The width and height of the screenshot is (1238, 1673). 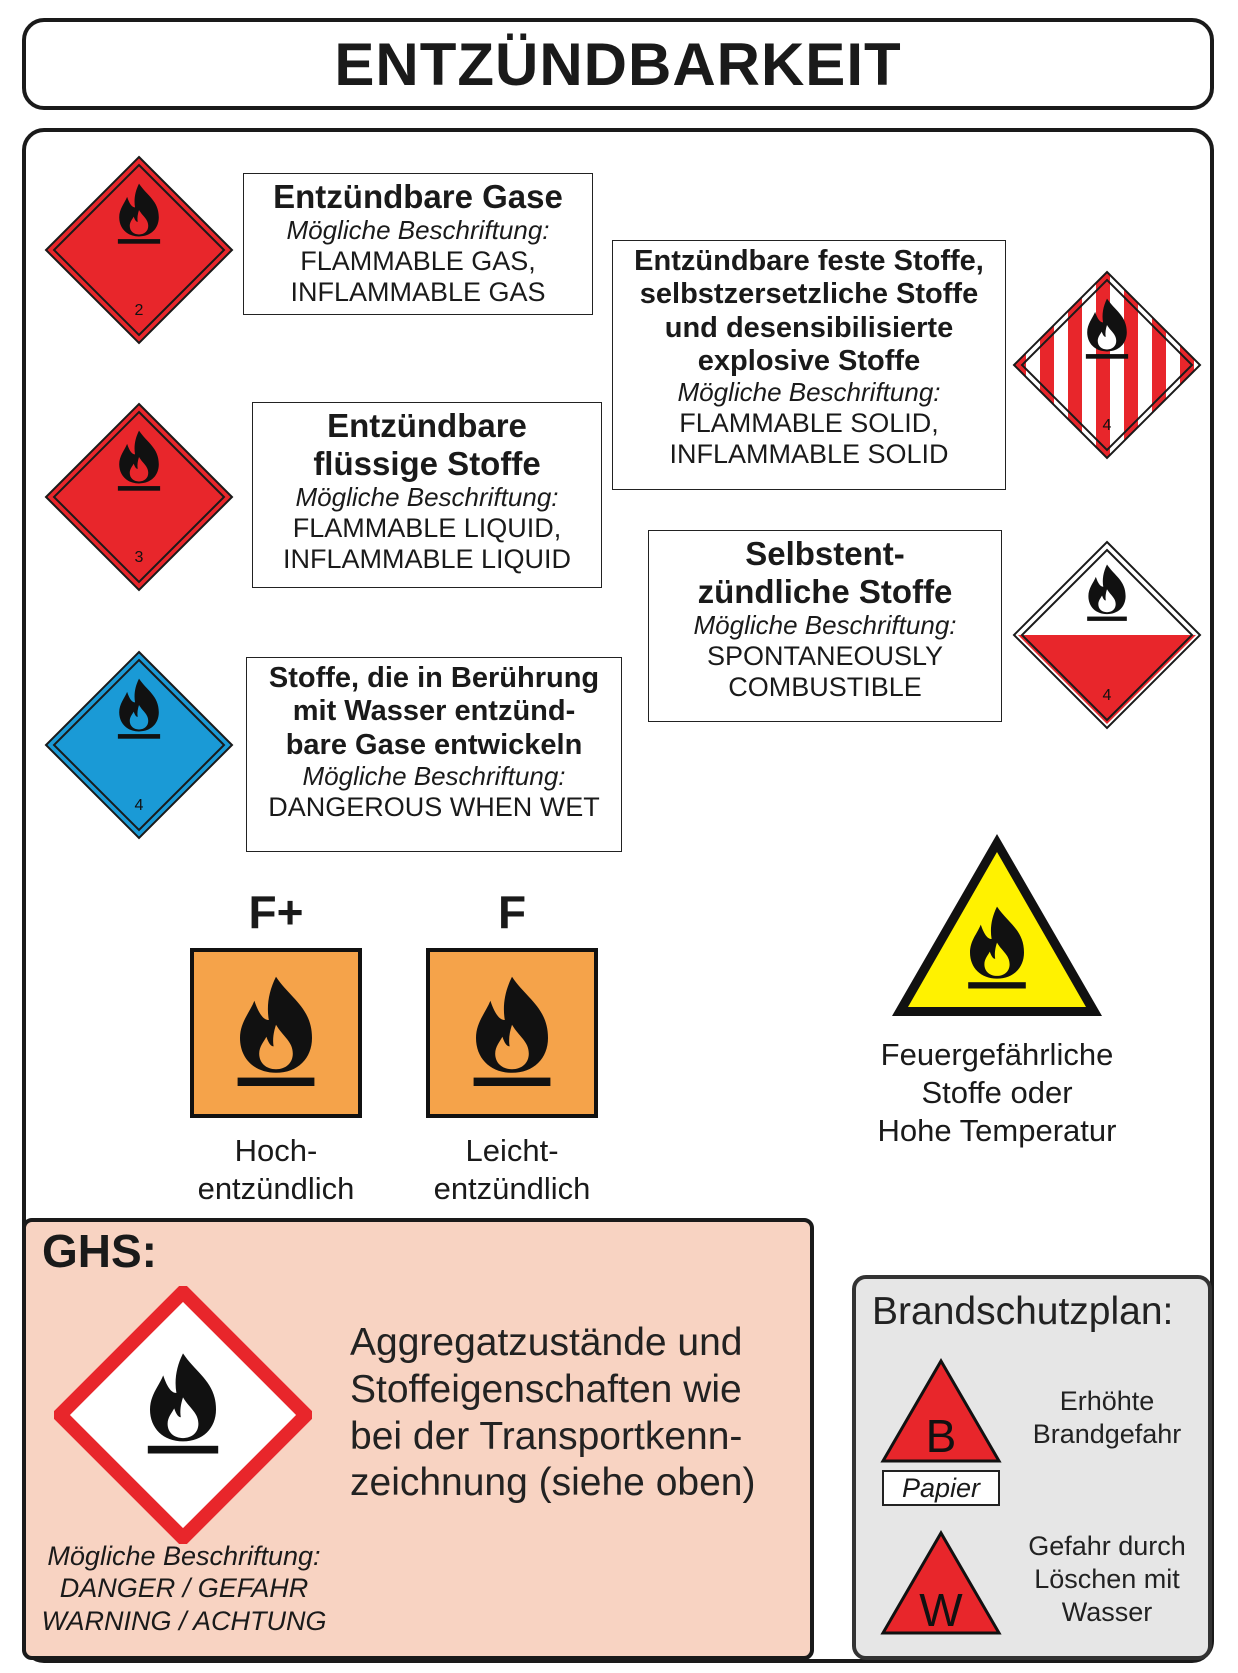 What do you see at coordinates (809, 261) in the screenshot?
I see `solid-heading-1: Entzündbare feste Stoffe,` at bounding box center [809, 261].